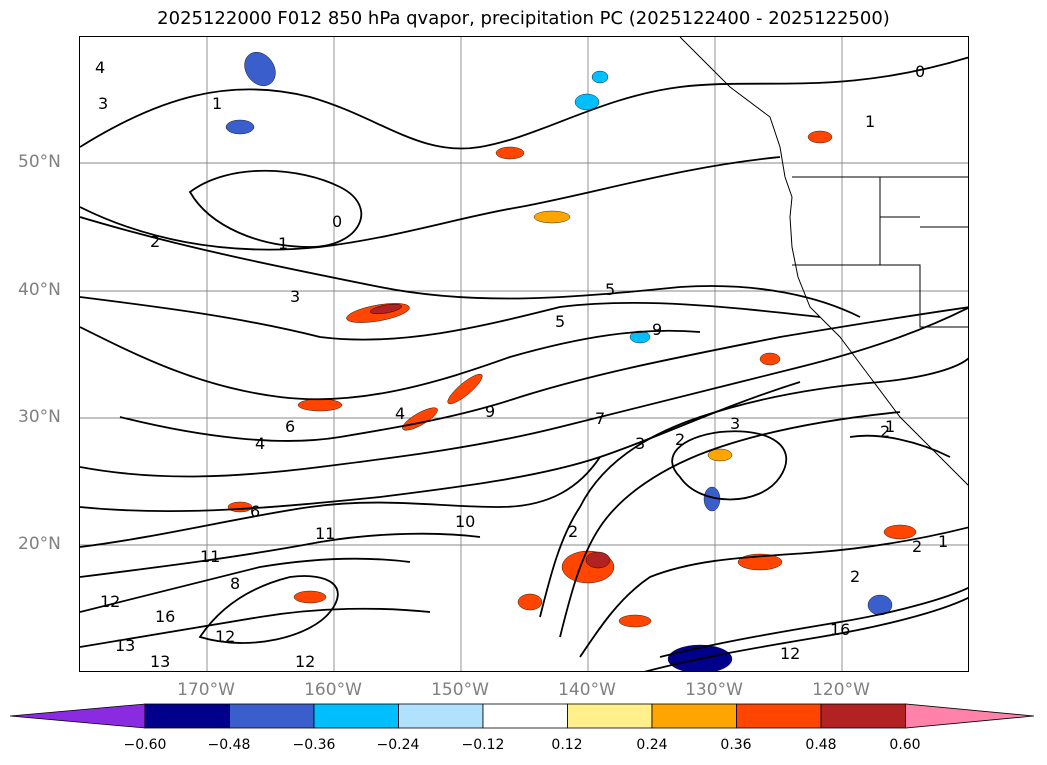  I want to click on lon-label-160w: 160°W, so click(333, 690).